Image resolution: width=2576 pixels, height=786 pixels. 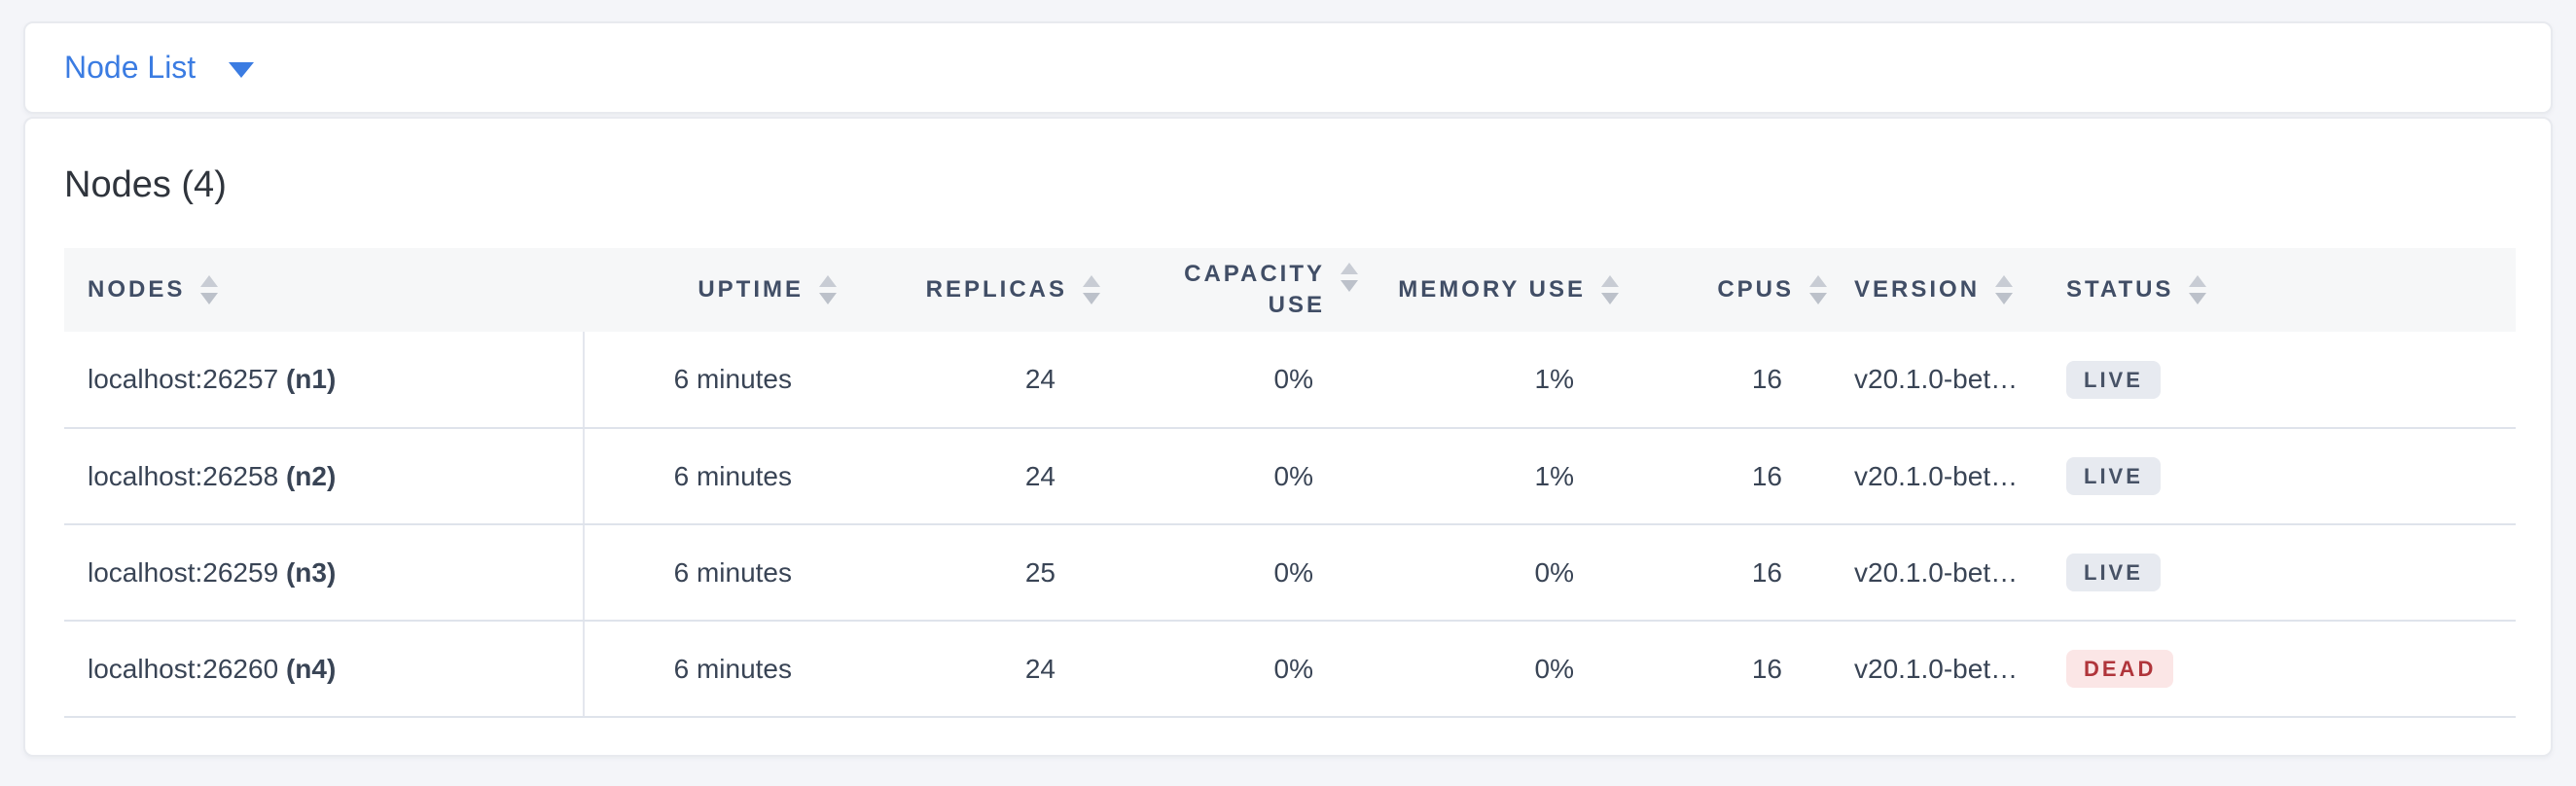 What do you see at coordinates (1254, 289) in the screenshot?
I see `column-label: CAPACITY USE` at bounding box center [1254, 289].